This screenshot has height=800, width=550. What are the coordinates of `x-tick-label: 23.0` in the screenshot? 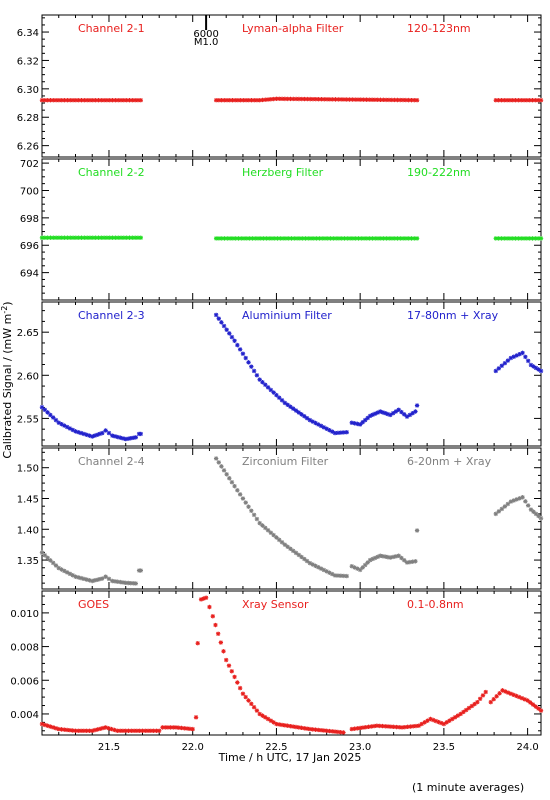 It's located at (360, 747).